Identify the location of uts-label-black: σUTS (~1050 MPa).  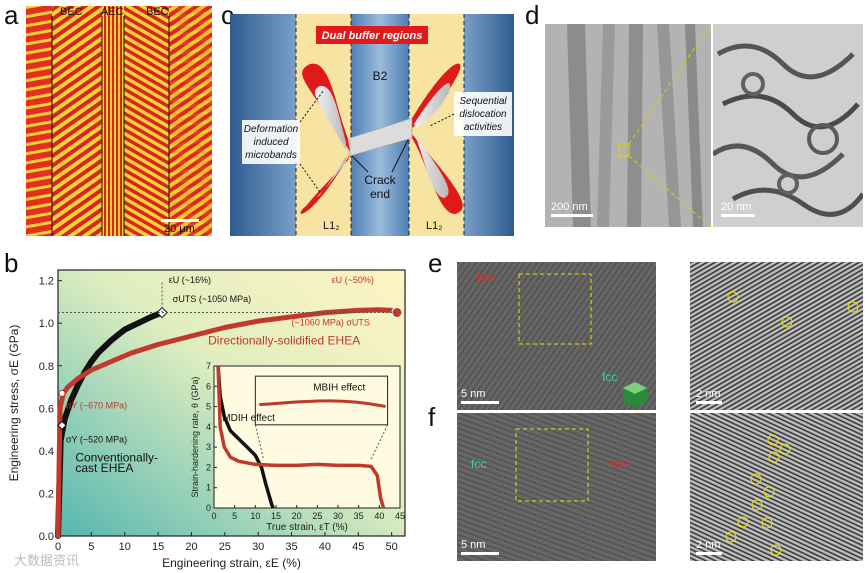
(212, 299).